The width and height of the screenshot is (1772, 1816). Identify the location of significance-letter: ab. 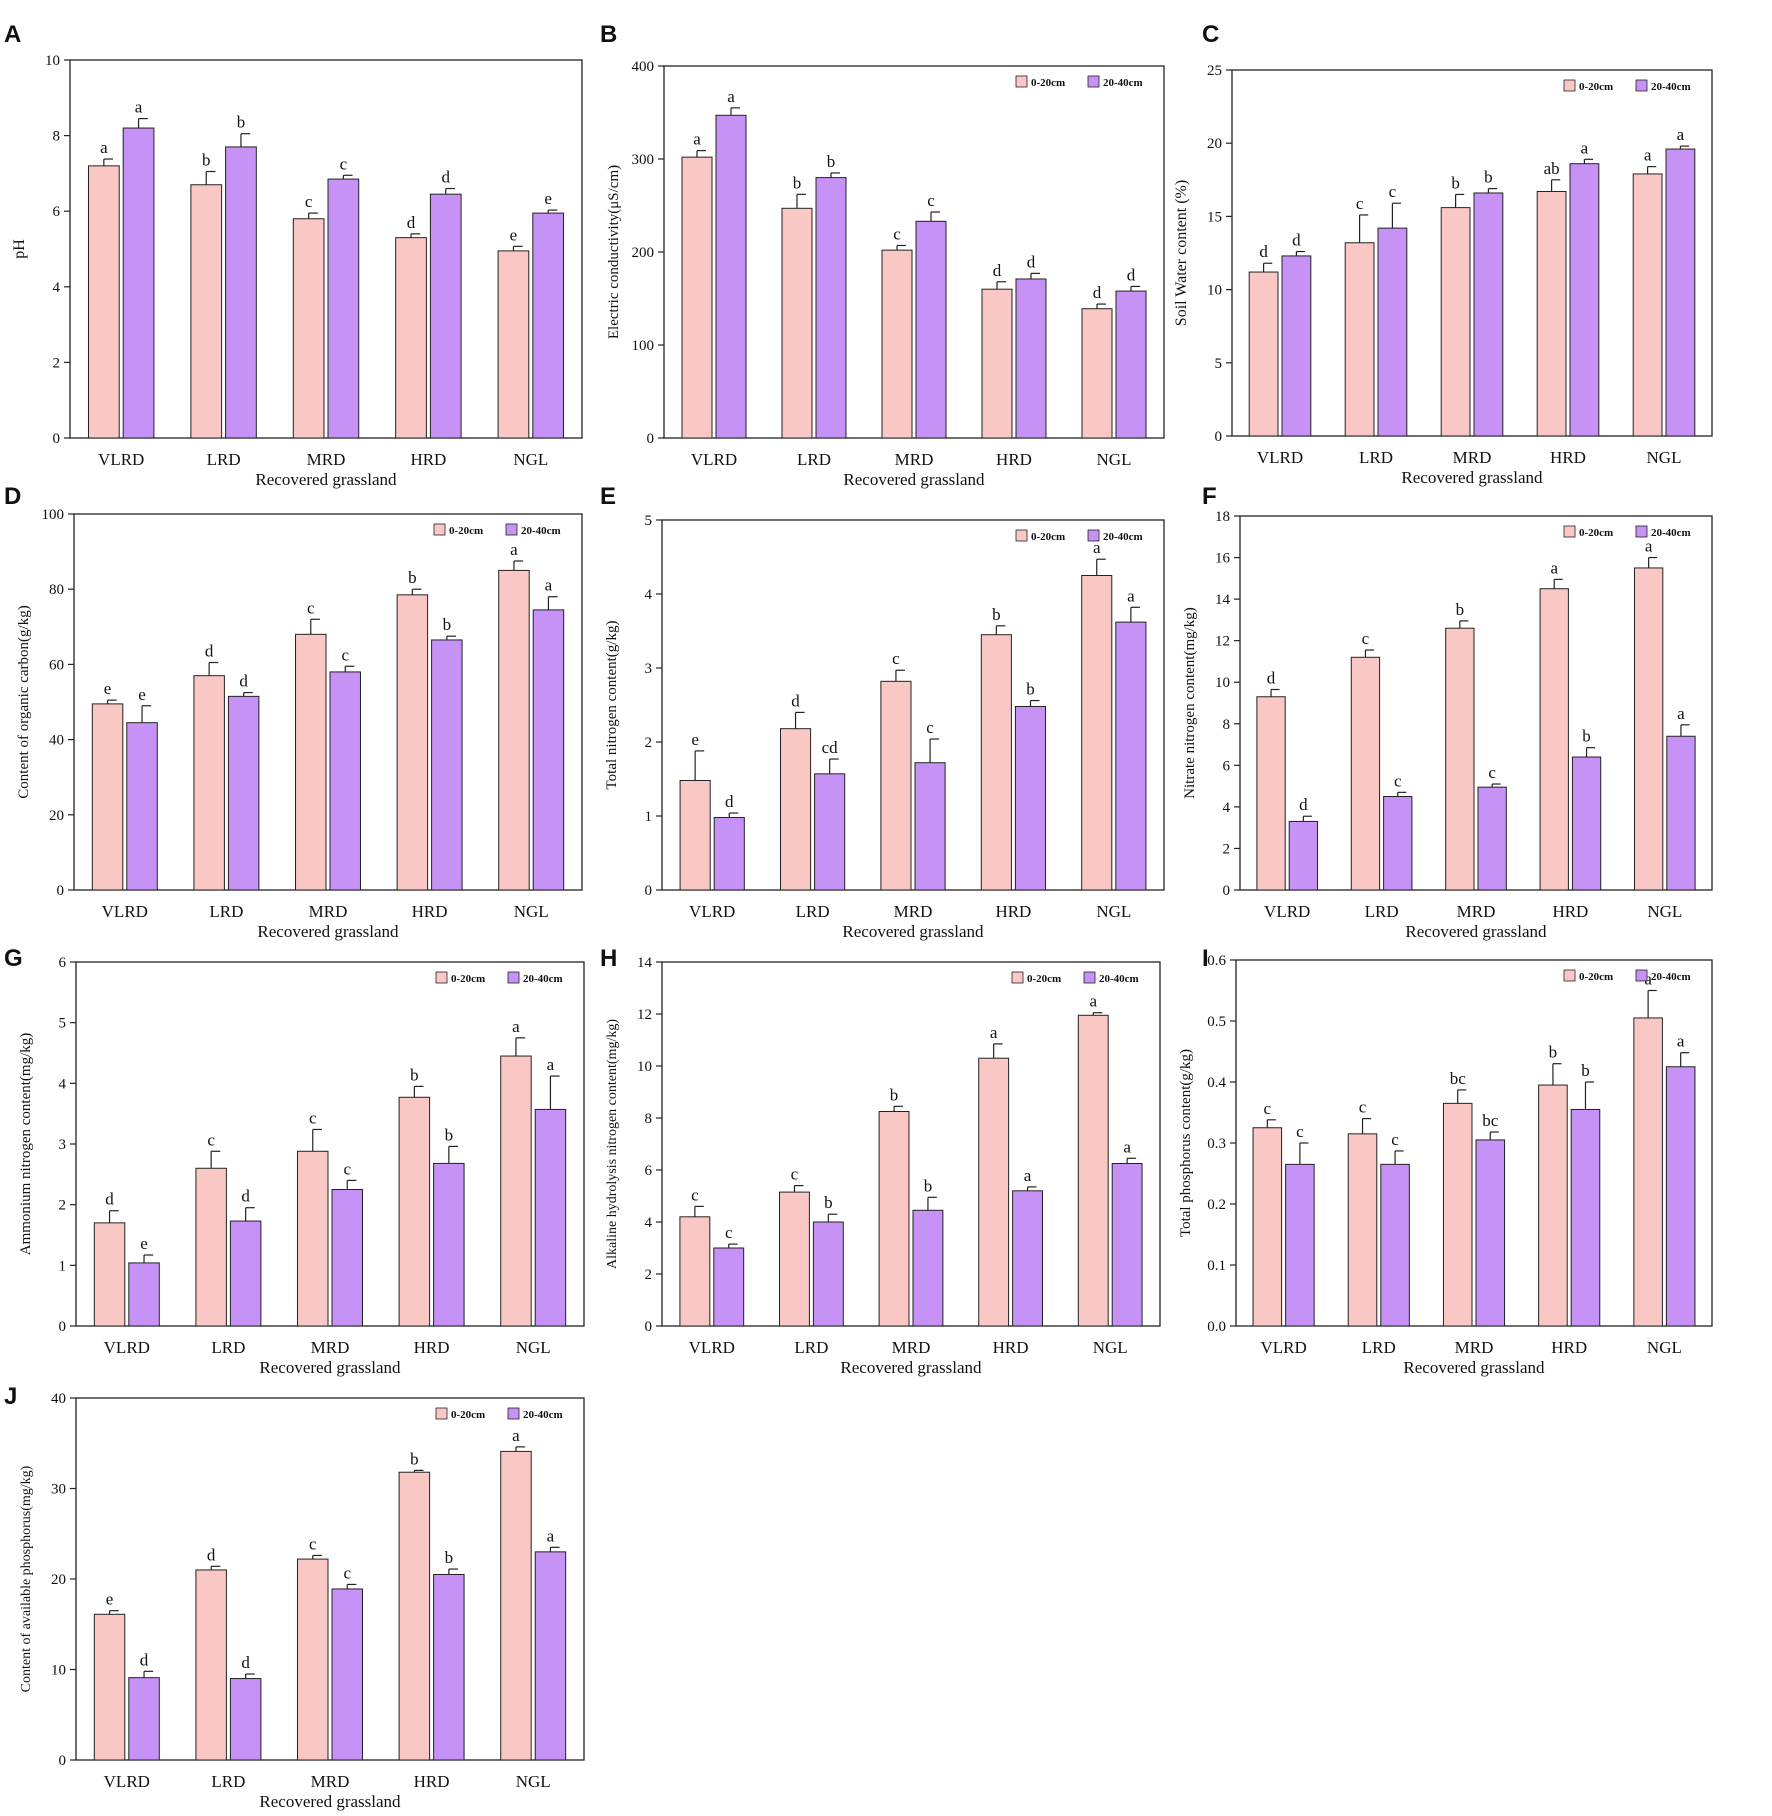
(1552, 168).